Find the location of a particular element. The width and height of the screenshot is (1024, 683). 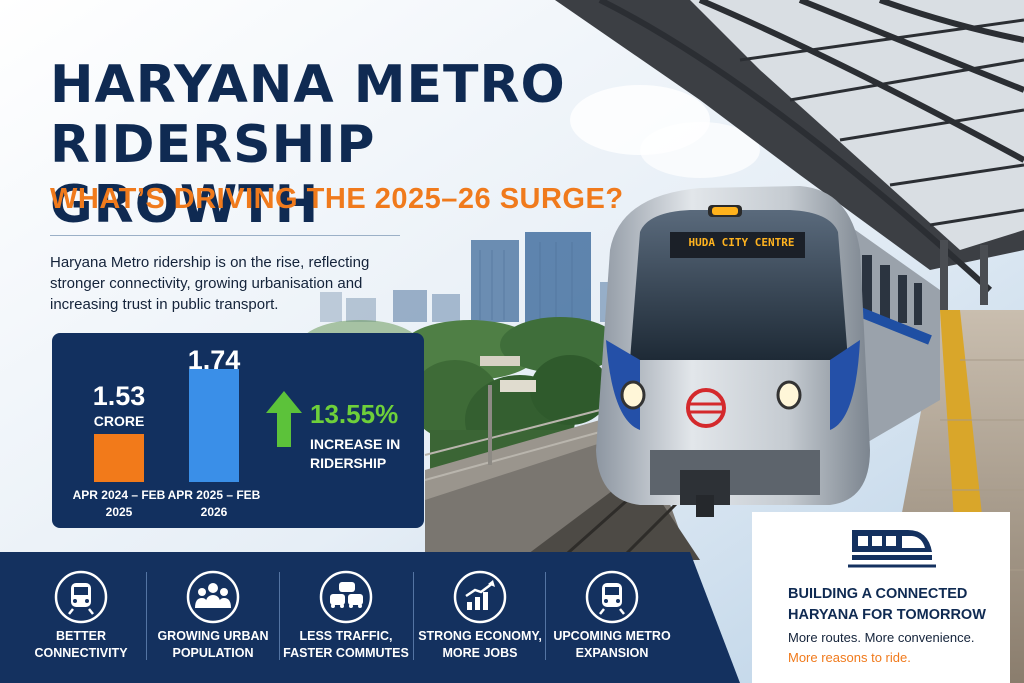

driver-urban-population: GROWING URBAN POPULATION is located at coordinates (213, 620).